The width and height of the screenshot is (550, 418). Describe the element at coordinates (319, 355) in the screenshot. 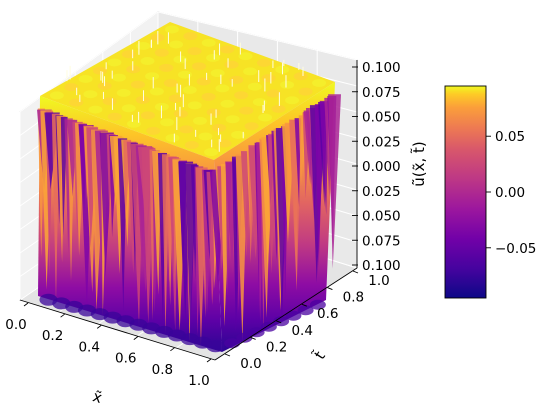

I see `y-axis-label: t̃` at that location.